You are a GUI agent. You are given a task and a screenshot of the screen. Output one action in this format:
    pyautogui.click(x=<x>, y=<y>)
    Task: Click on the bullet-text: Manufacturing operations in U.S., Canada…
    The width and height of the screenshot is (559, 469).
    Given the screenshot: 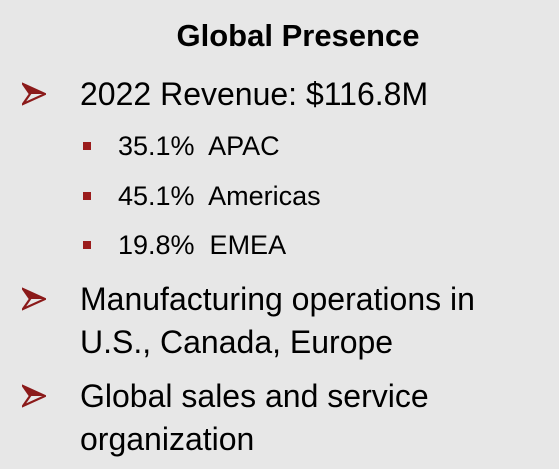 What is the action you would take?
    pyautogui.click(x=277, y=320)
    